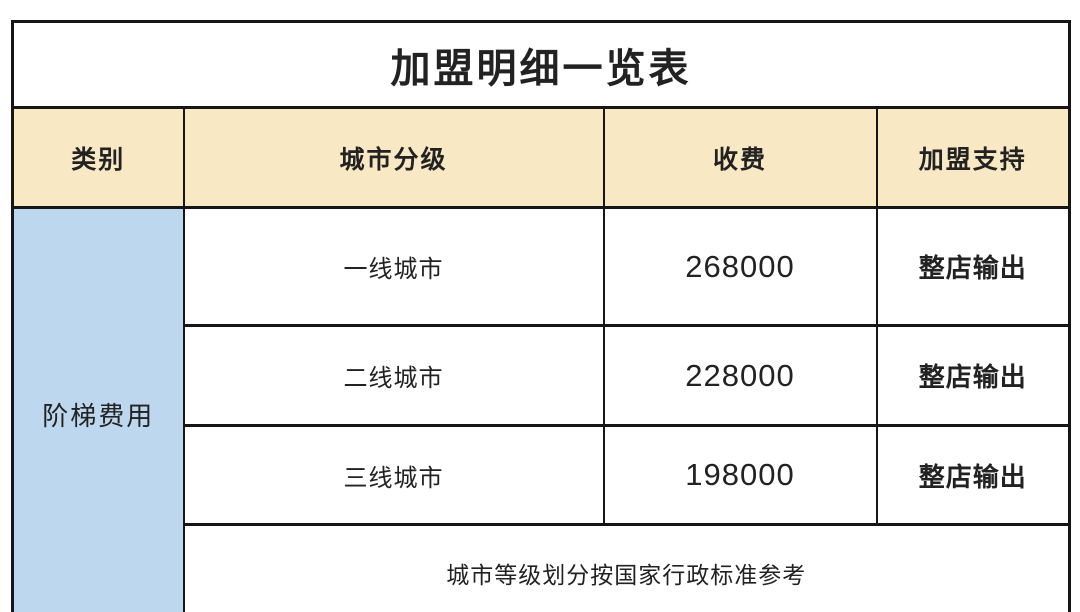 This screenshot has width=1080, height=612. I want to click on fee-cell: 228000, so click(740, 375).